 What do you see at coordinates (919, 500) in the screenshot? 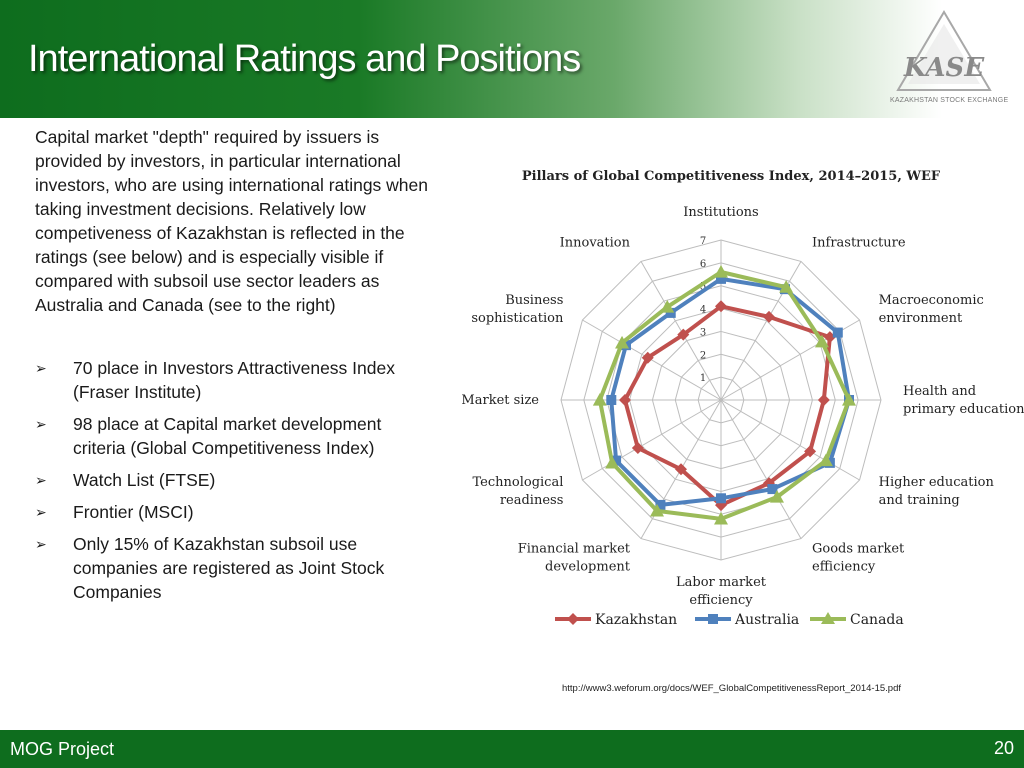
I see `axis-label: and training` at bounding box center [919, 500].